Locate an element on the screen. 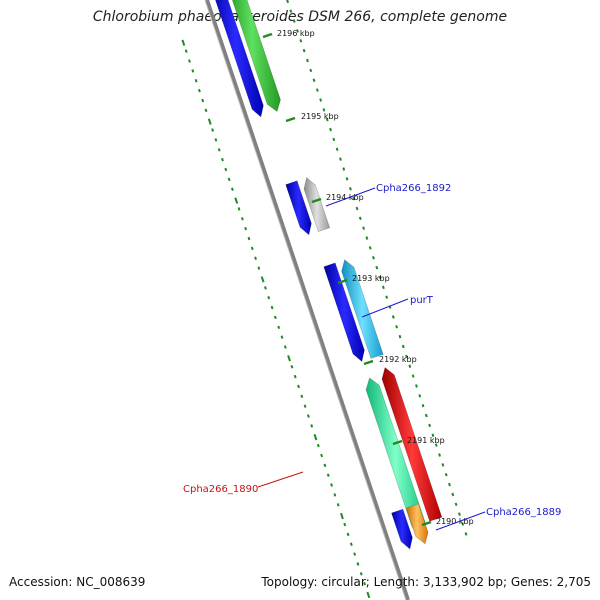  tick-label-2191: 2191 kbp is located at coordinates (426, 440).